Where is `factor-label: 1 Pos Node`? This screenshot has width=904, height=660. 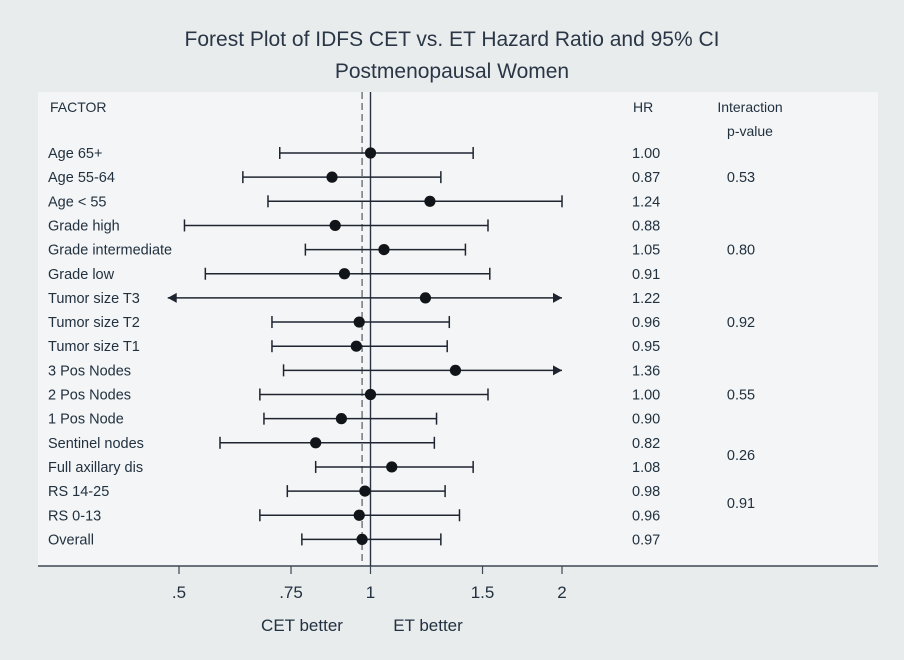
factor-label: 1 Pos Node is located at coordinates (86, 420).